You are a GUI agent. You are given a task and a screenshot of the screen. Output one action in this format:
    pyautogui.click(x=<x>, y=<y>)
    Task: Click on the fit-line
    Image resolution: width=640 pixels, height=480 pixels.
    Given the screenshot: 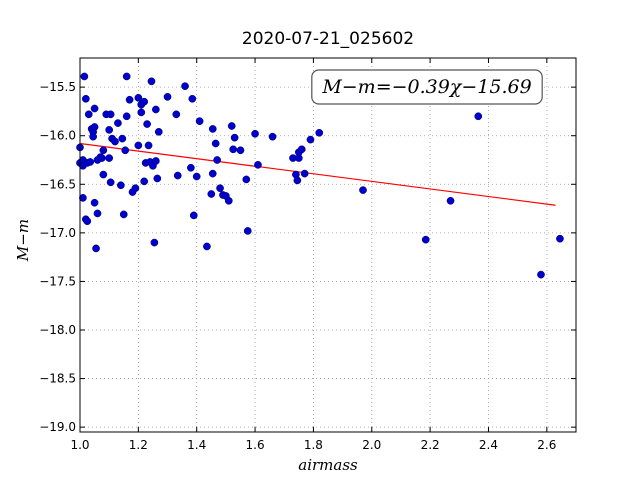 What is the action you would take?
    pyautogui.click(x=317, y=174)
    